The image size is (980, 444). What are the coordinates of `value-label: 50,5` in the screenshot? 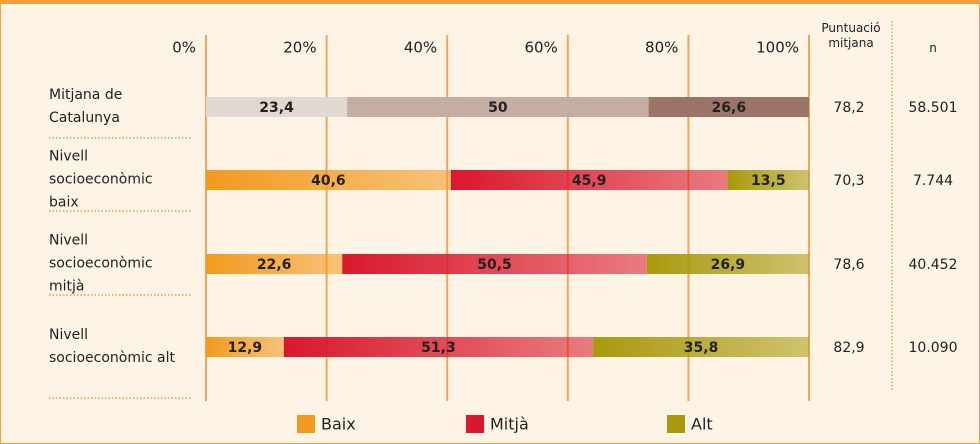 It's located at (494, 265).